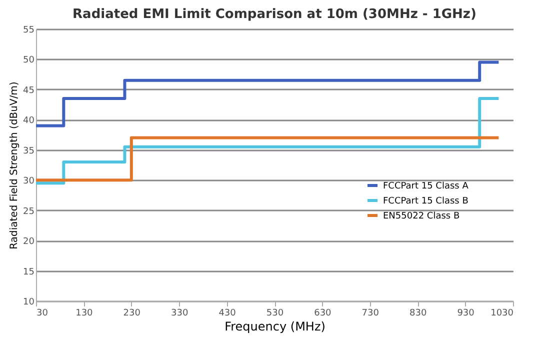  What do you see at coordinates (29, 181) in the screenshot?
I see `y-tick-label: 30` at bounding box center [29, 181].